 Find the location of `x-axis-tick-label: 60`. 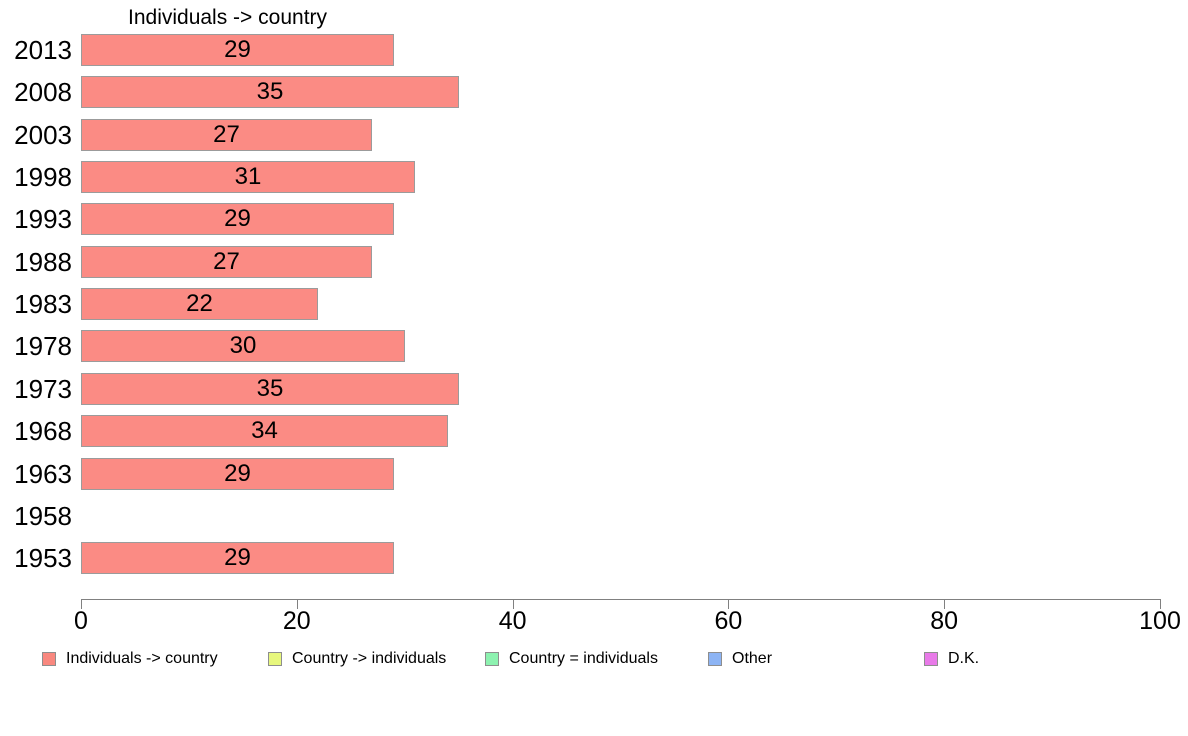

x-axis-tick-label: 60 is located at coordinates (728, 621).